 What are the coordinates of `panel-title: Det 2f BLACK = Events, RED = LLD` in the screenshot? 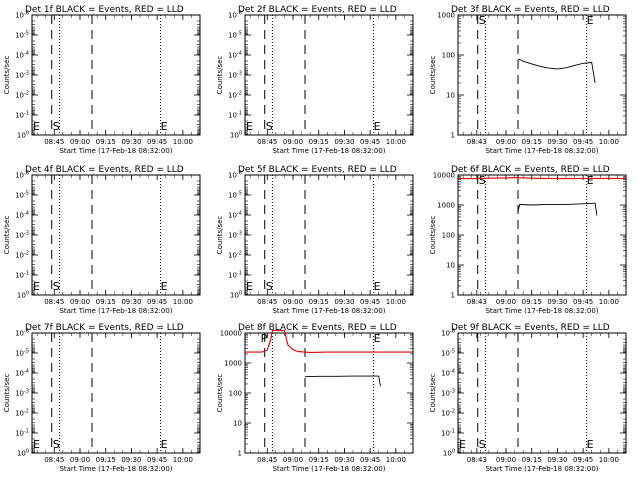 It's located at (317, 10).